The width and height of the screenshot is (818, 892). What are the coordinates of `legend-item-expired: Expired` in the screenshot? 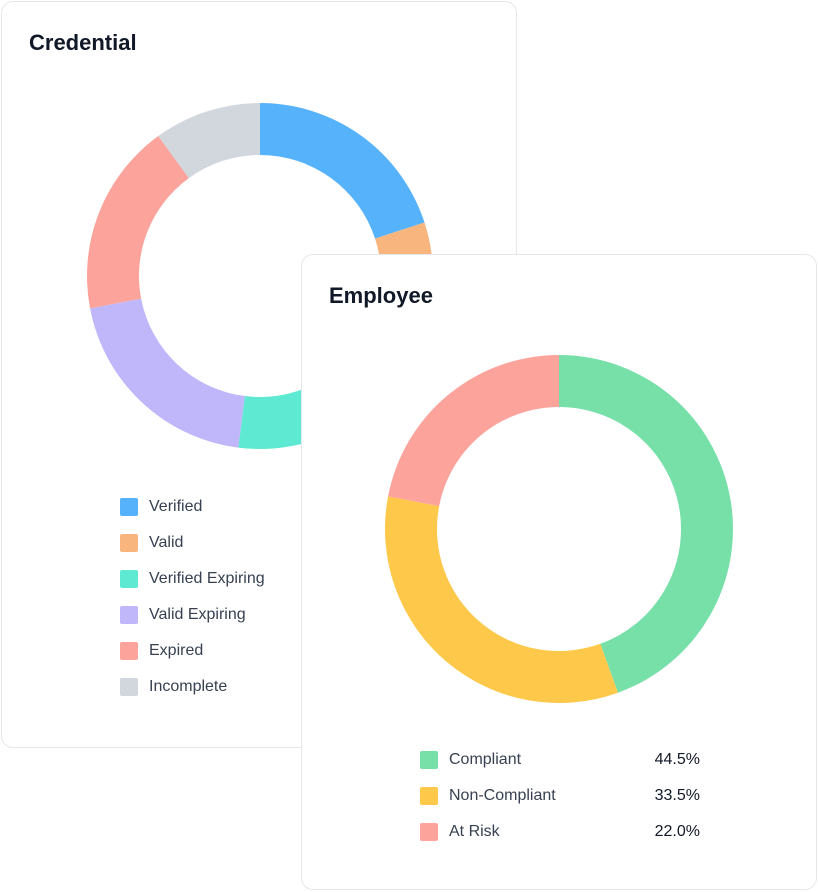 It's located at (192, 651).